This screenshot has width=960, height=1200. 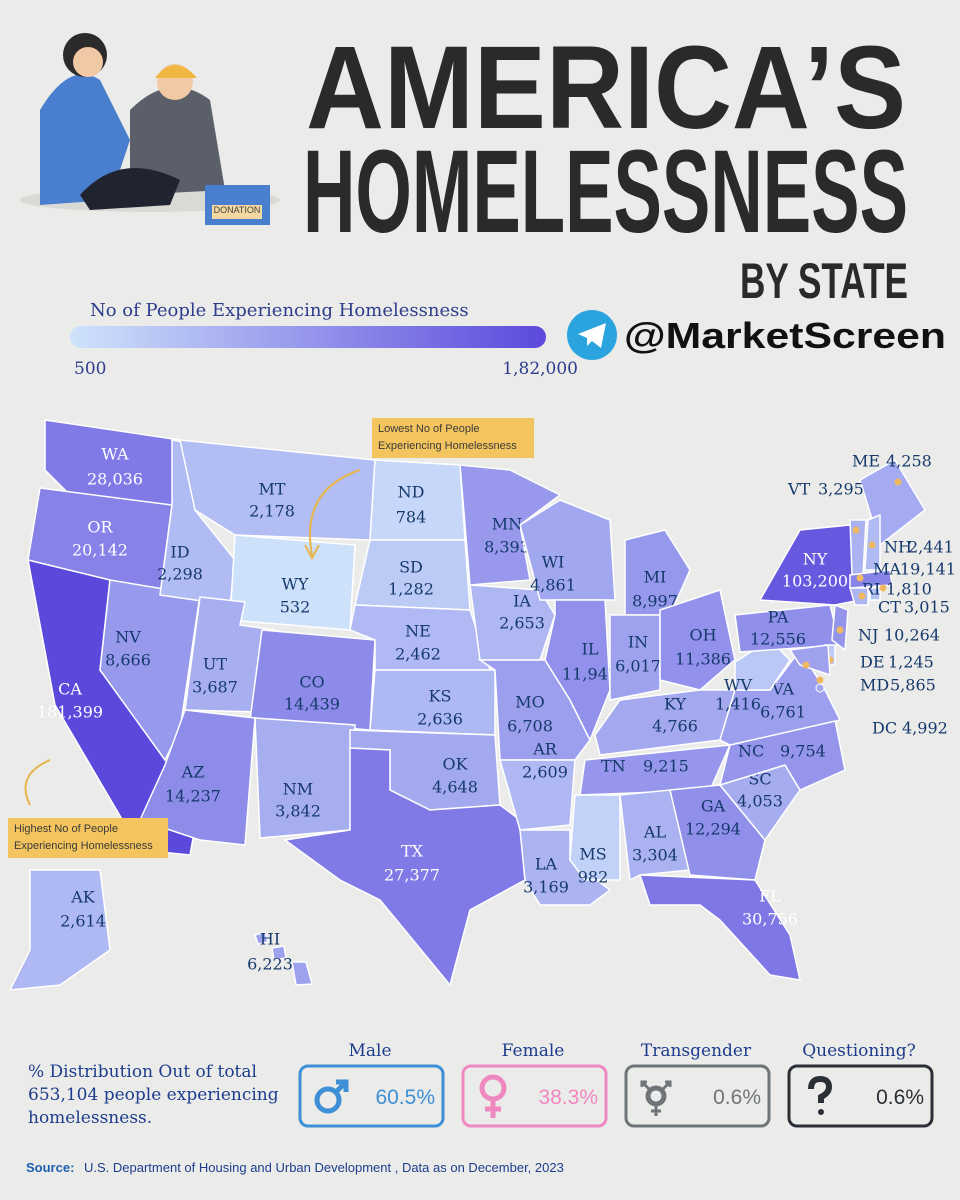 I want to click on state-value: 2,462, so click(x=418, y=654).